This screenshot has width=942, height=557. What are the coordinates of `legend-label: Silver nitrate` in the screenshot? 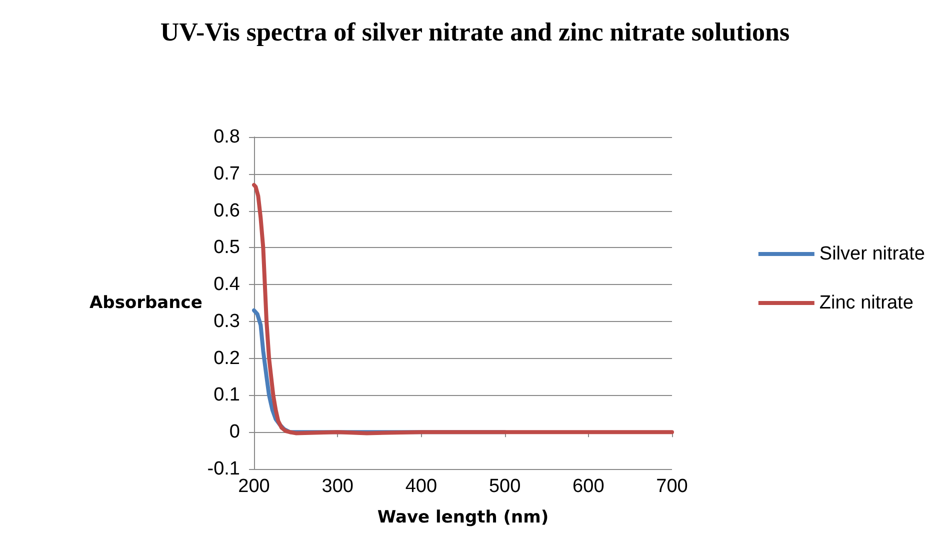 It's located at (872, 254).